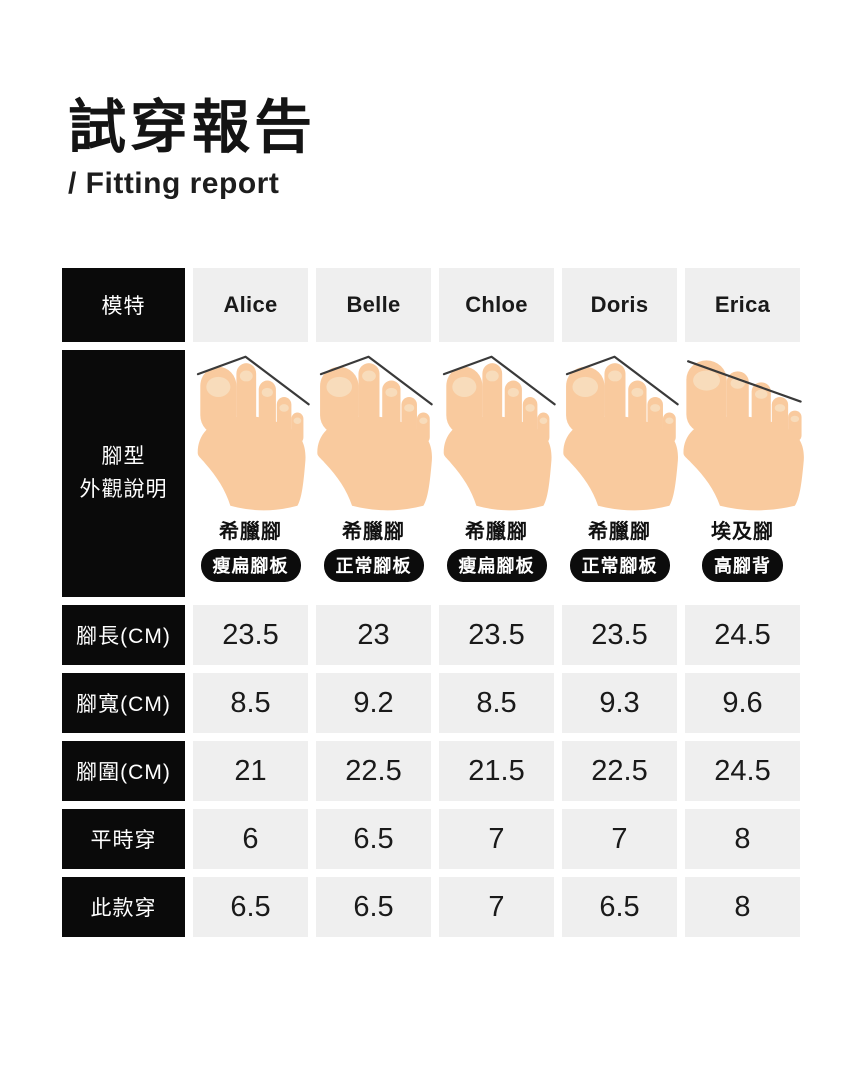 The image size is (853, 1068). What do you see at coordinates (123, 456) in the screenshot?
I see `foot-type-row-label-line: 腳型` at bounding box center [123, 456].